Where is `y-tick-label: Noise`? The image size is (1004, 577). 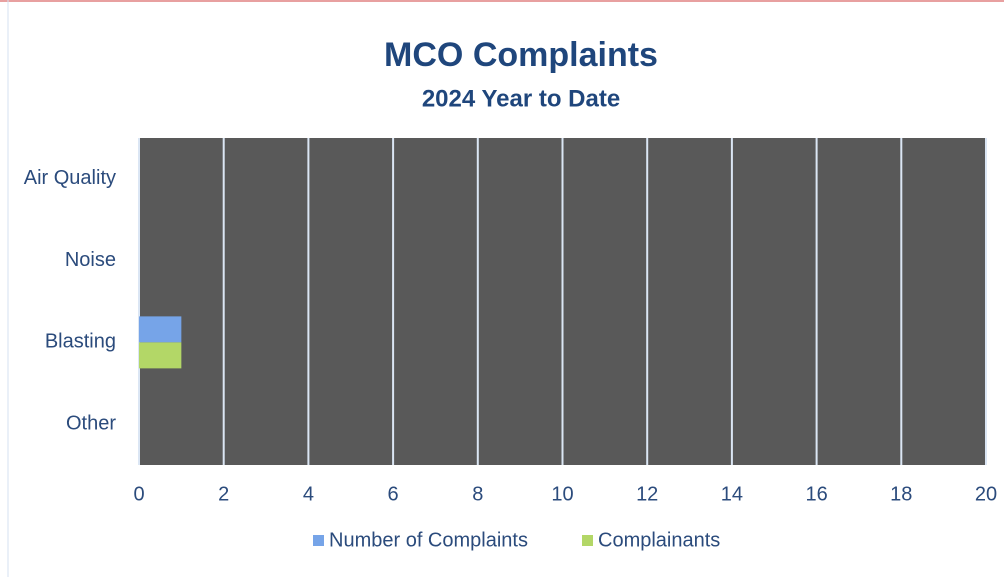 y-tick-label: Noise is located at coordinates (90, 260).